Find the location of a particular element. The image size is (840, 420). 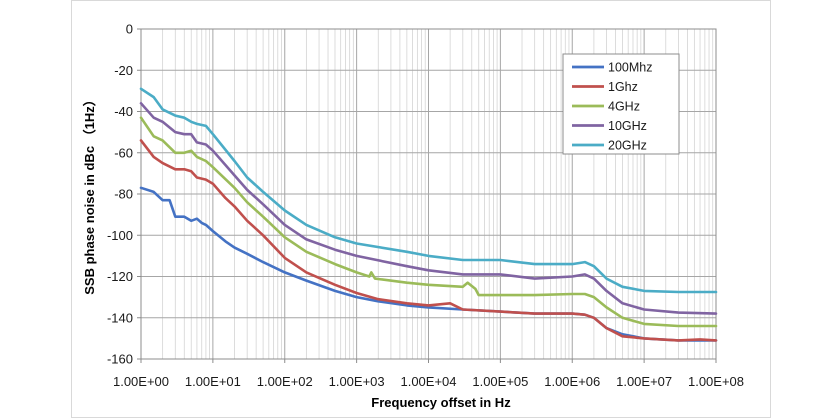

x-tick-label: 1.00E+01 is located at coordinates (213, 381).